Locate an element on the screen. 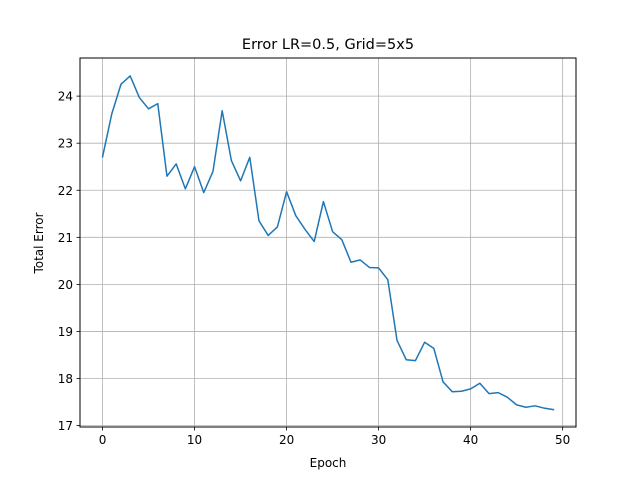  y-axis-label: Total Error is located at coordinates (39, 243).